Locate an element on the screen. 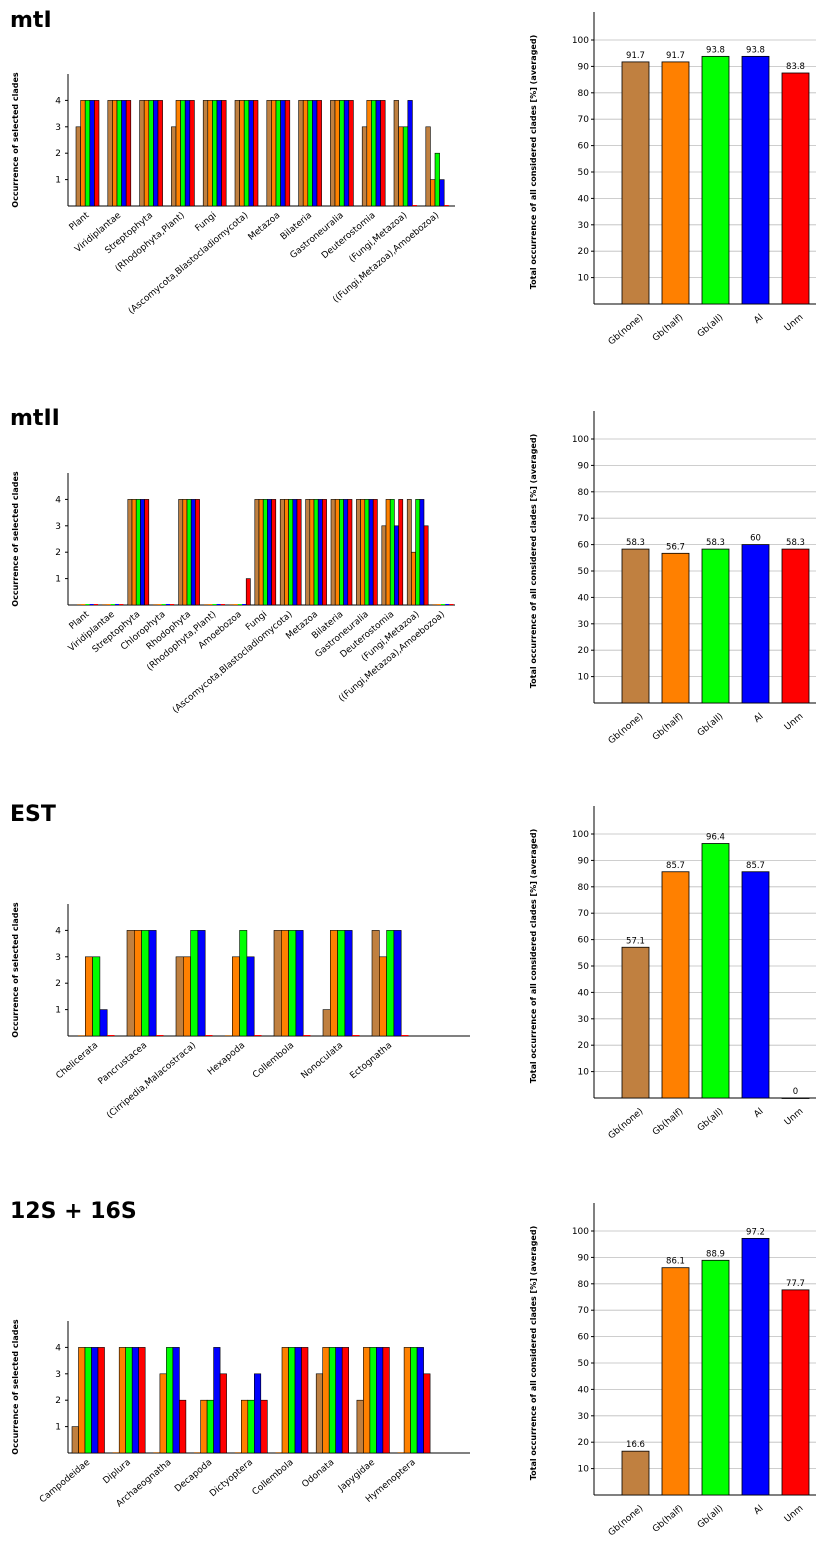 The width and height of the screenshot is (816, 1541). bar-dictyoptera-gb-half is located at coordinates (245, 1426).